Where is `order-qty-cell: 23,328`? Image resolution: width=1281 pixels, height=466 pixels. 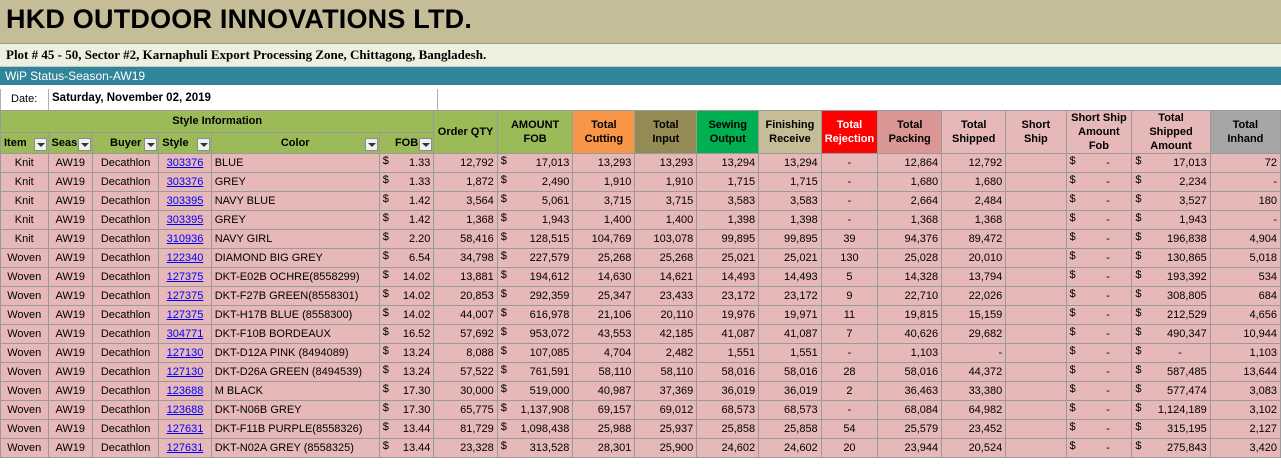 order-qty-cell: 23,328 is located at coordinates (465, 448).